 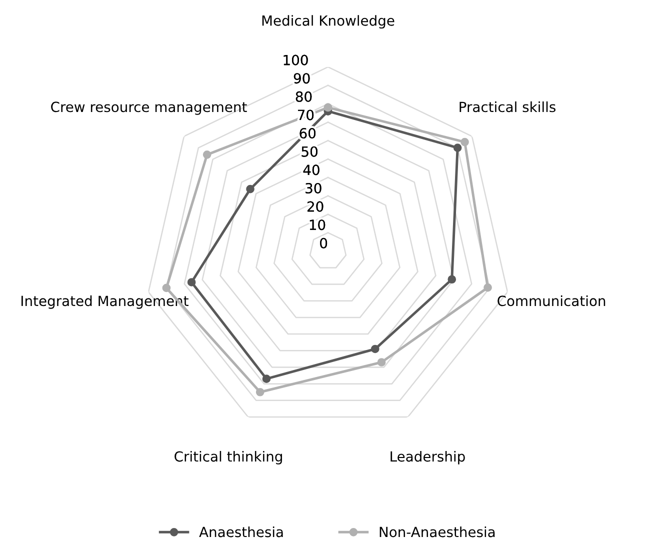 What do you see at coordinates (508, 106) in the screenshot?
I see `spoke-label: Practical skills` at bounding box center [508, 106].